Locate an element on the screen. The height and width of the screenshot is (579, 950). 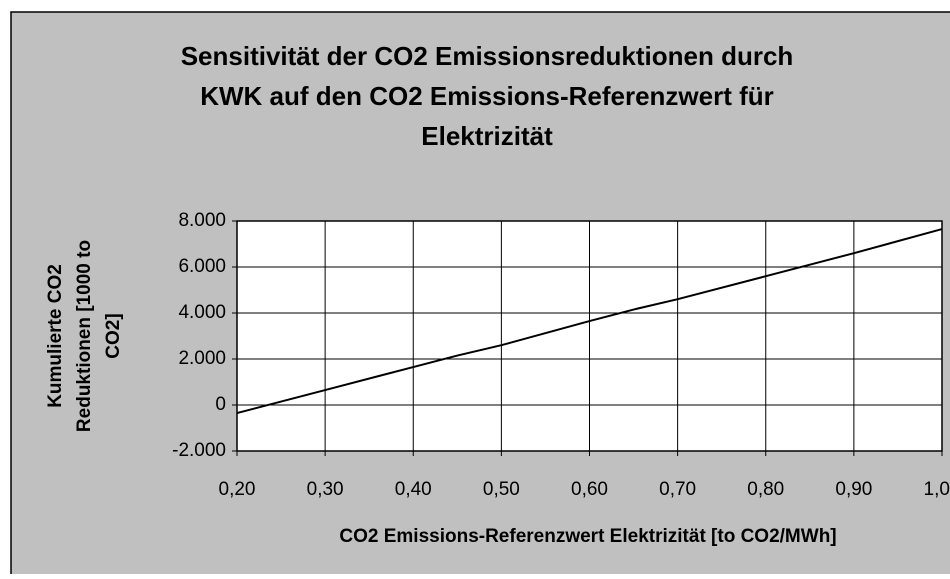
y-tick-label: 6.000 is located at coordinates (202, 266).